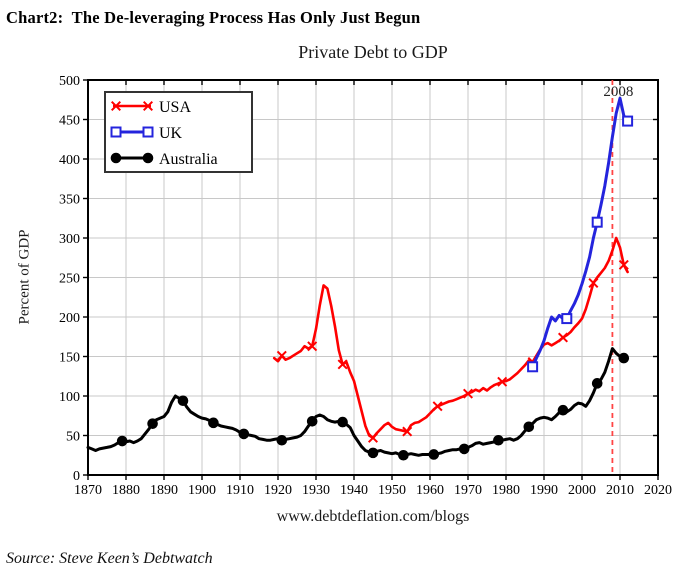 The image size is (692, 584). What do you see at coordinates (506, 490) in the screenshot?
I see `x-tick-label: 1980` at bounding box center [506, 490].